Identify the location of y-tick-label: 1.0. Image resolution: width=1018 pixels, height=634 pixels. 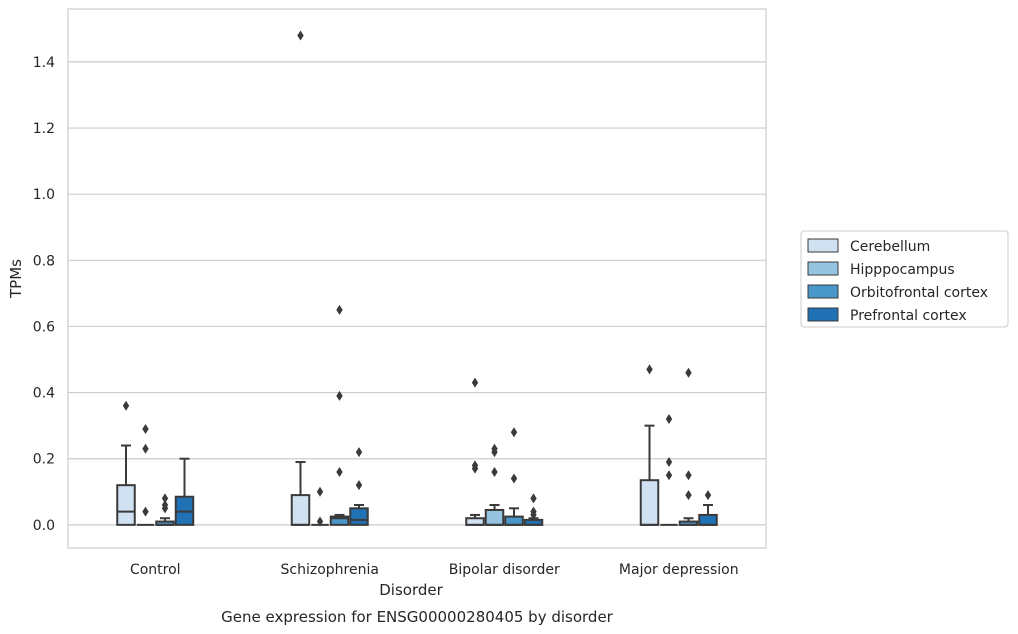
(44, 195).